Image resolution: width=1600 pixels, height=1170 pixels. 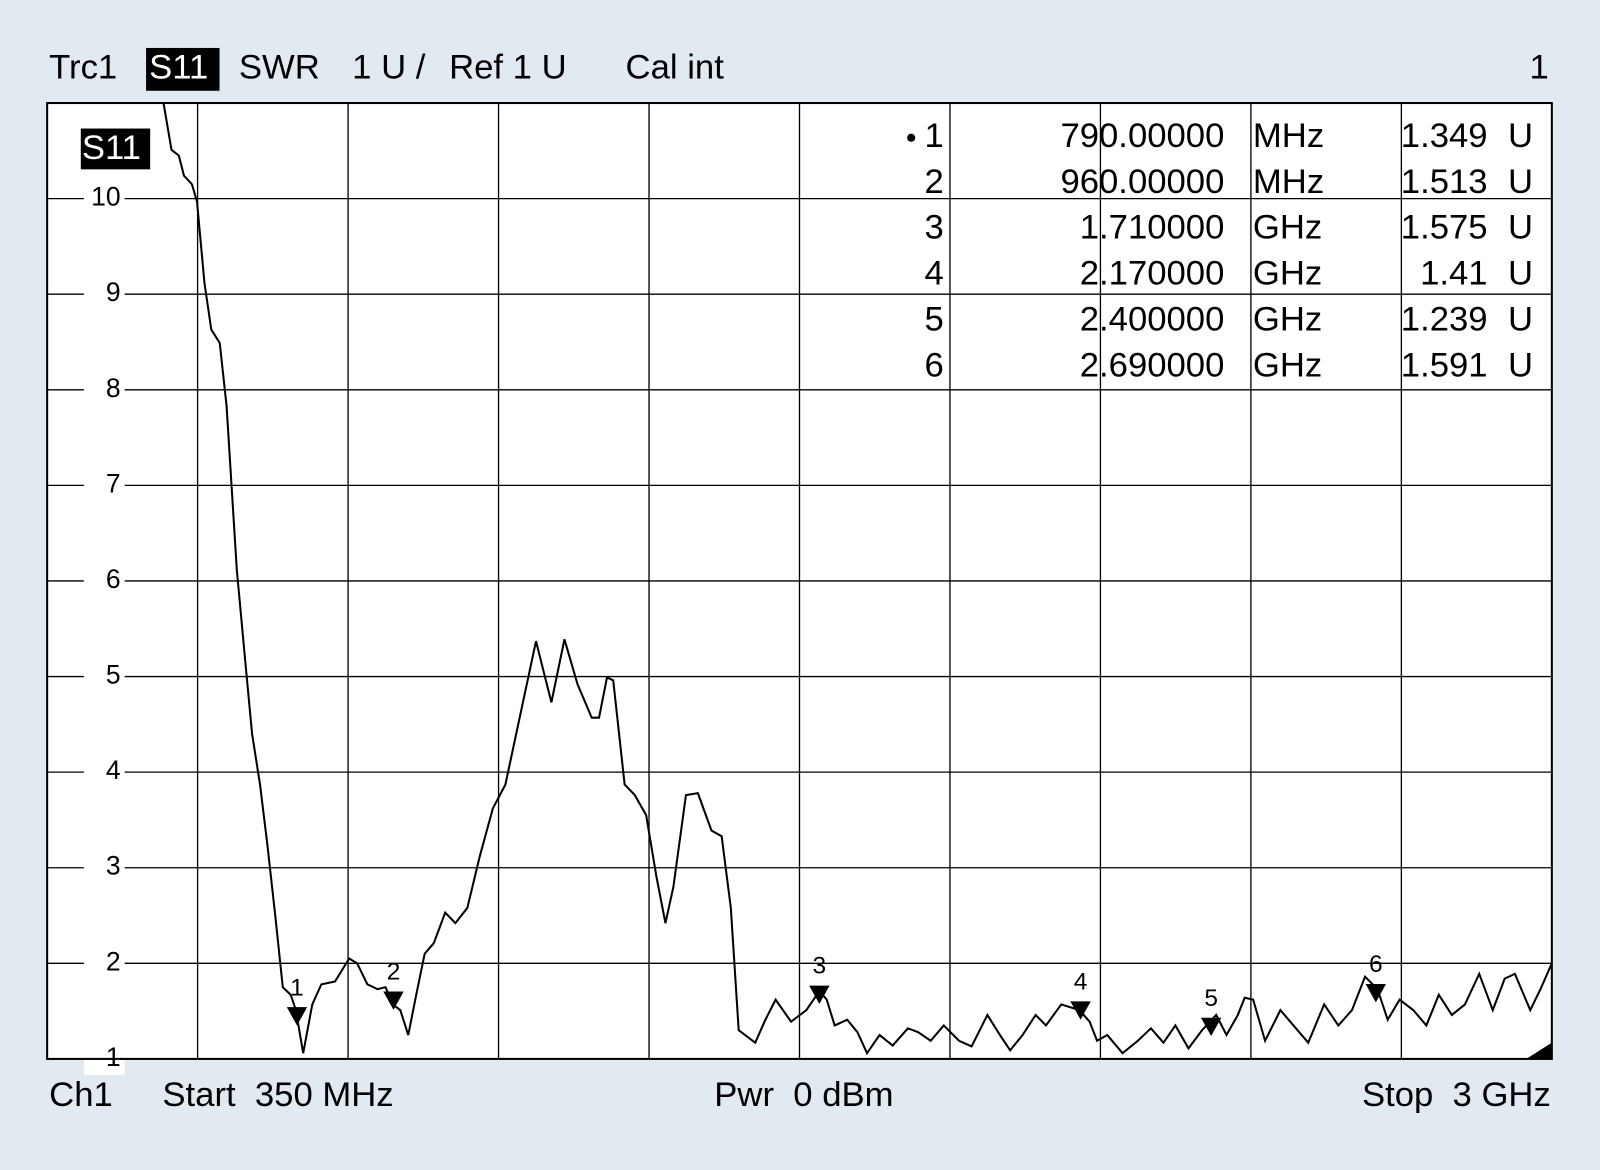 I want to click on param-highlight, so click(x=183, y=69).